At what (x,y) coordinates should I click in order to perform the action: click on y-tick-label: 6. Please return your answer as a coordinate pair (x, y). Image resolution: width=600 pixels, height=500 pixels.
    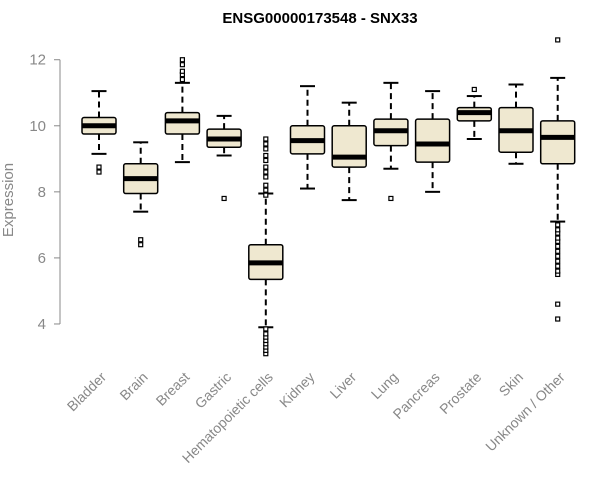
    Looking at the image, I should click on (42, 258).